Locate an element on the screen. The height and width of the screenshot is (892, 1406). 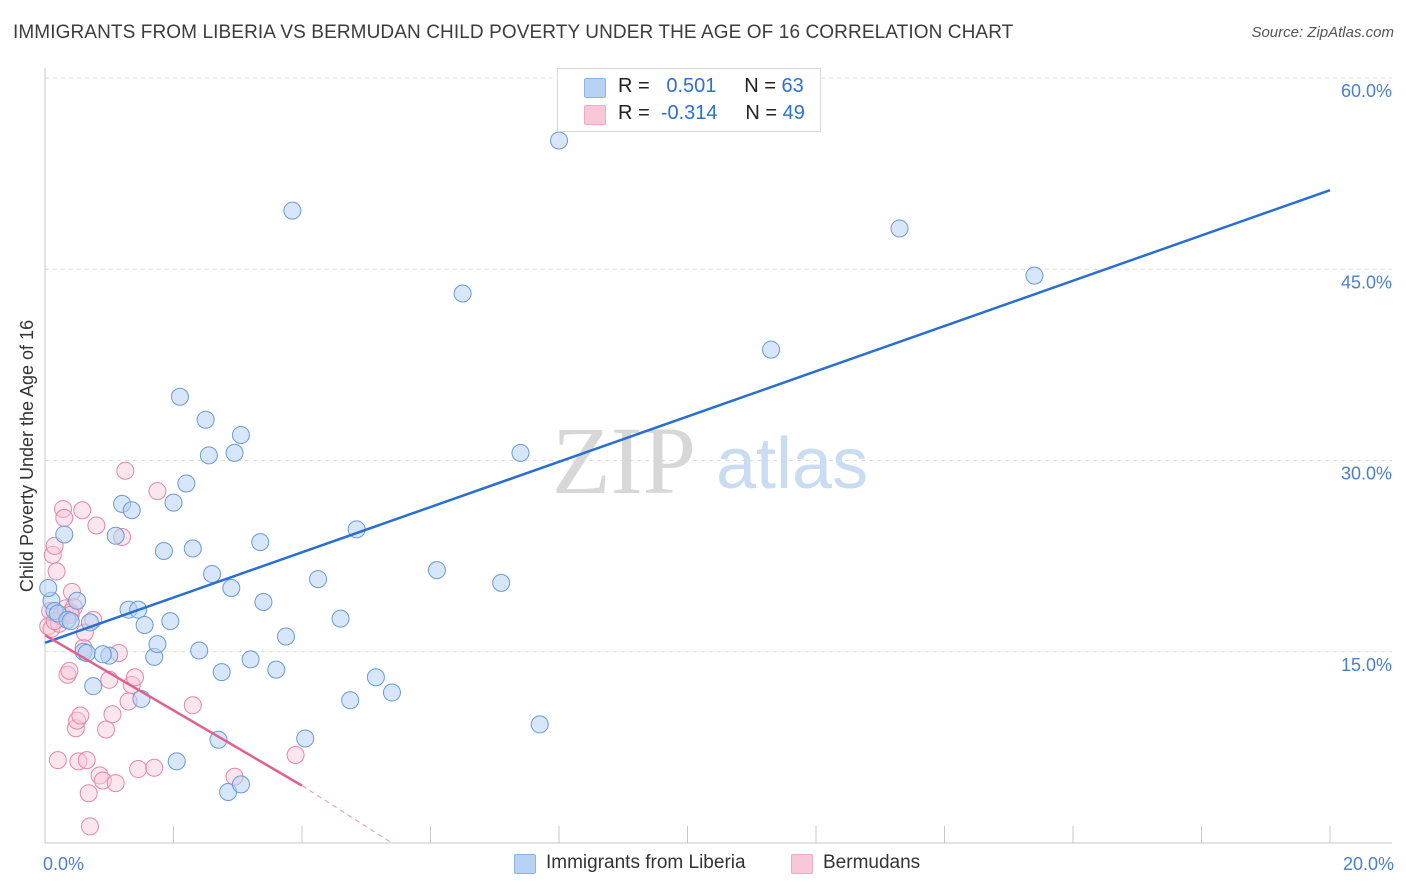
x-tick-label-max: 20.0% is located at coordinates (1368, 864).